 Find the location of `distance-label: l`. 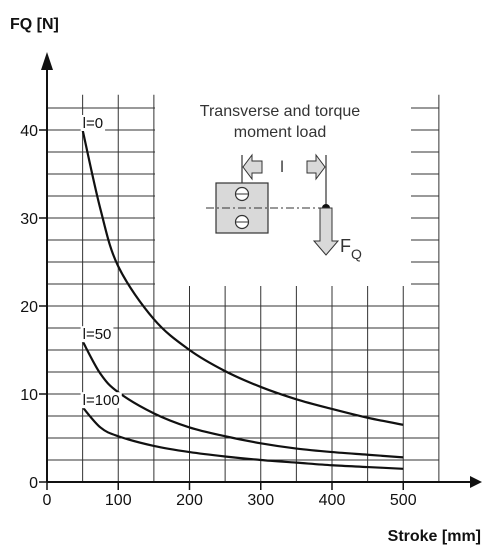

distance-label: l is located at coordinates (282, 167).